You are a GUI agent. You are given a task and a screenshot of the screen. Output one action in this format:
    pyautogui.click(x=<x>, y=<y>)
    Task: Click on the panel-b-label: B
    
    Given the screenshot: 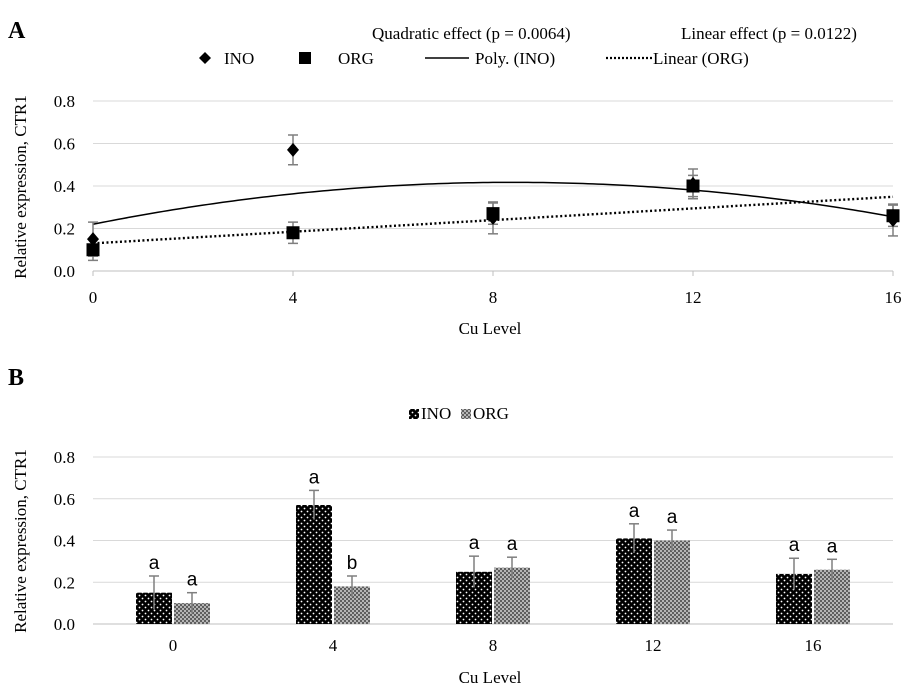 What is the action you would take?
    pyautogui.click(x=16, y=378)
    